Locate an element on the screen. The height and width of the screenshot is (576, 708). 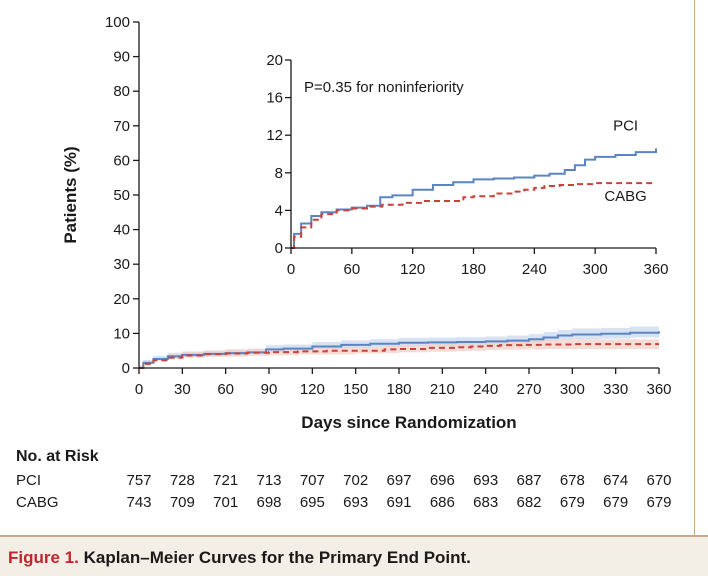
y-tick-label: 30 is located at coordinates (121, 264).